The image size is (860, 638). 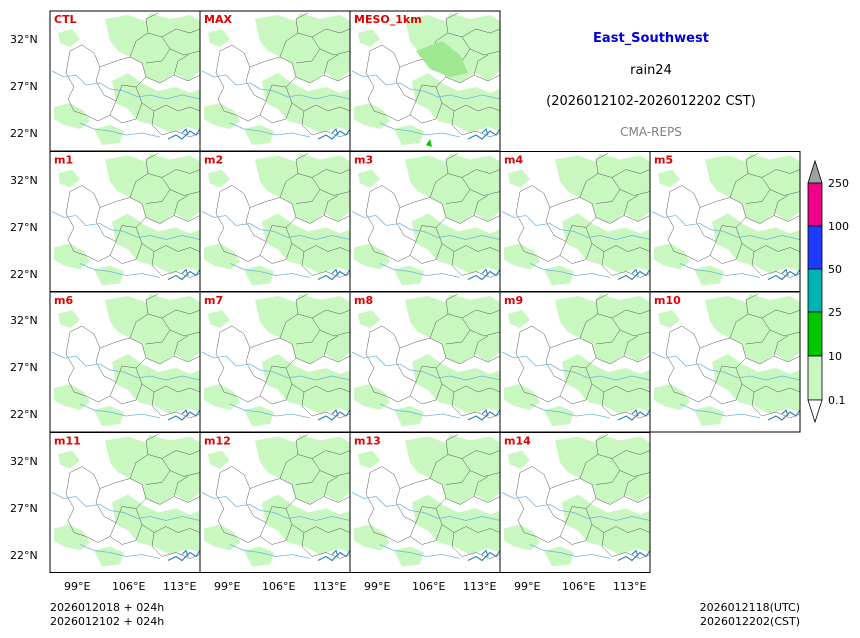 I want to click on panel-label-m9: m9, so click(x=513, y=300).